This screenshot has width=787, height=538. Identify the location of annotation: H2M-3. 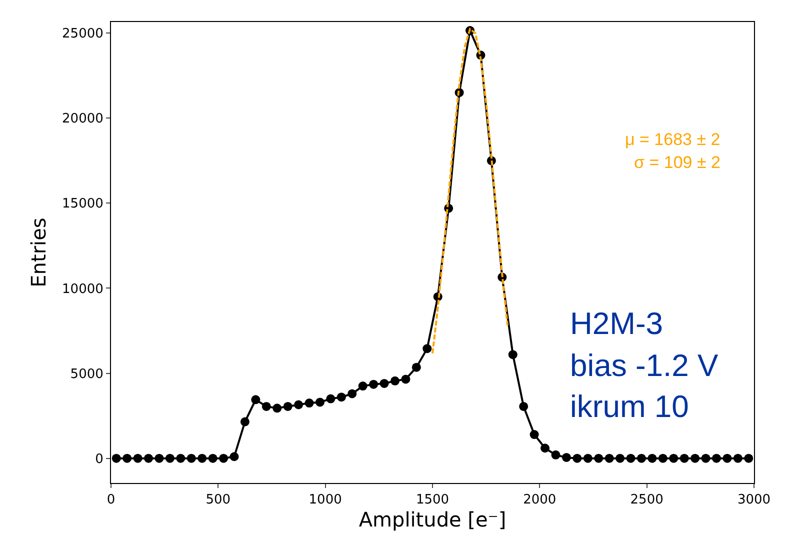
(617, 323).